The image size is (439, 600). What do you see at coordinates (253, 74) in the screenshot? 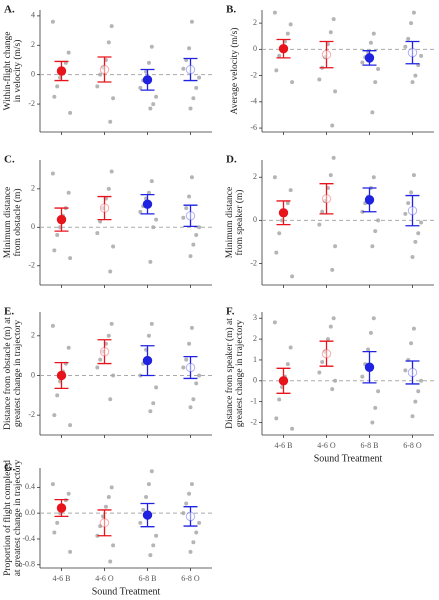
I see `y-tick-label: -2` at bounding box center [253, 74].